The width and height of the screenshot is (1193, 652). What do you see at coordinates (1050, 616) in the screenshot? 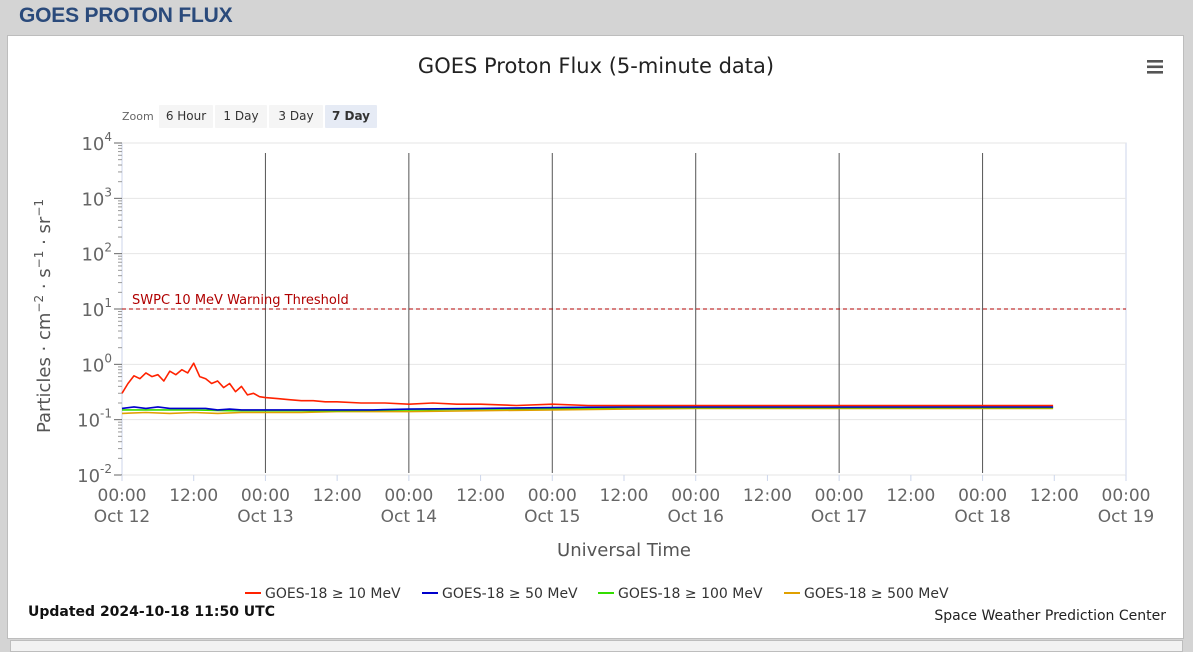
I see `credit-text: Space Weather Prediction Center` at bounding box center [1050, 616].